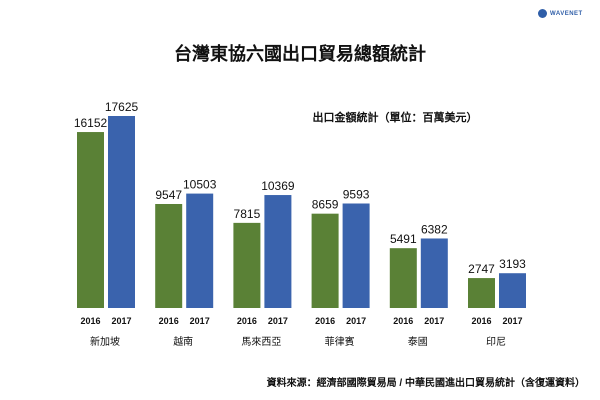 This screenshot has height=400, width=600. What do you see at coordinates (183, 341) in the screenshot?
I see `category-label: 越南` at bounding box center [183, 341].